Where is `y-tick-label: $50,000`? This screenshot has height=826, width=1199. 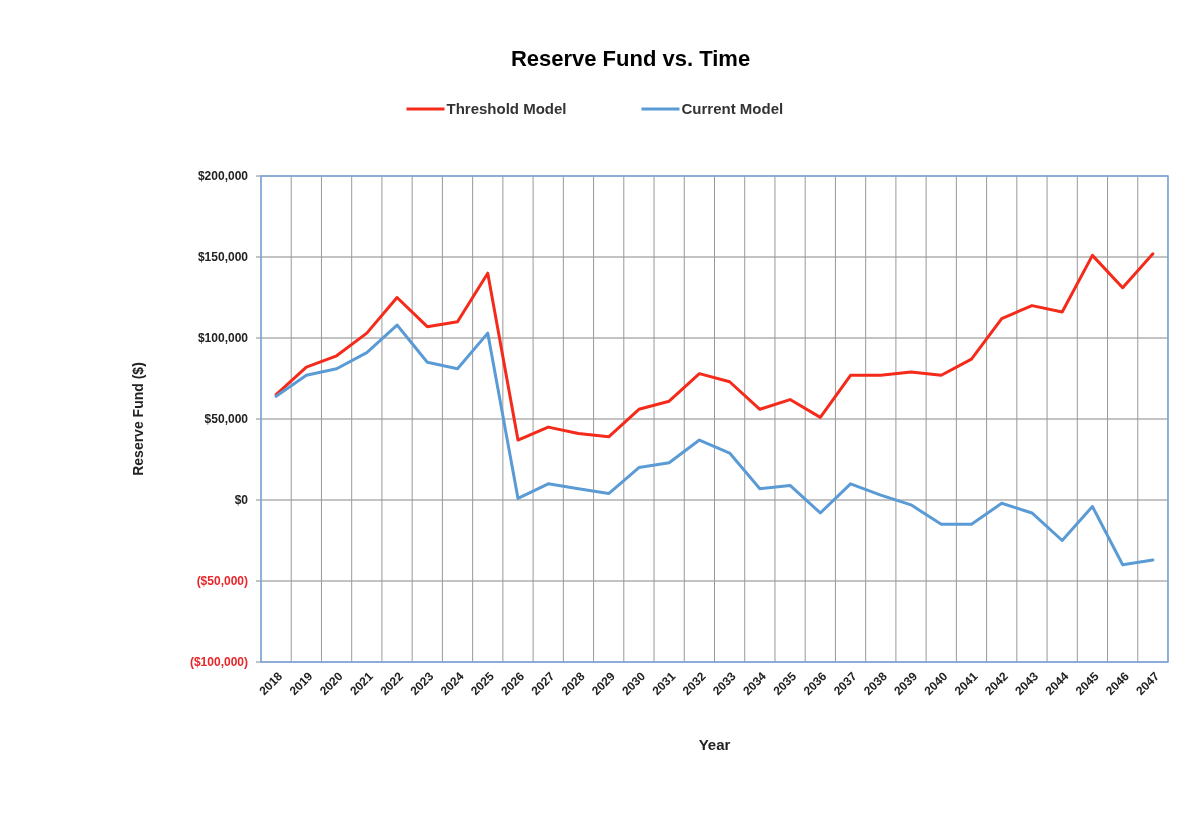
y-tick-label: $50,000 is located at coordinates (226, 419).